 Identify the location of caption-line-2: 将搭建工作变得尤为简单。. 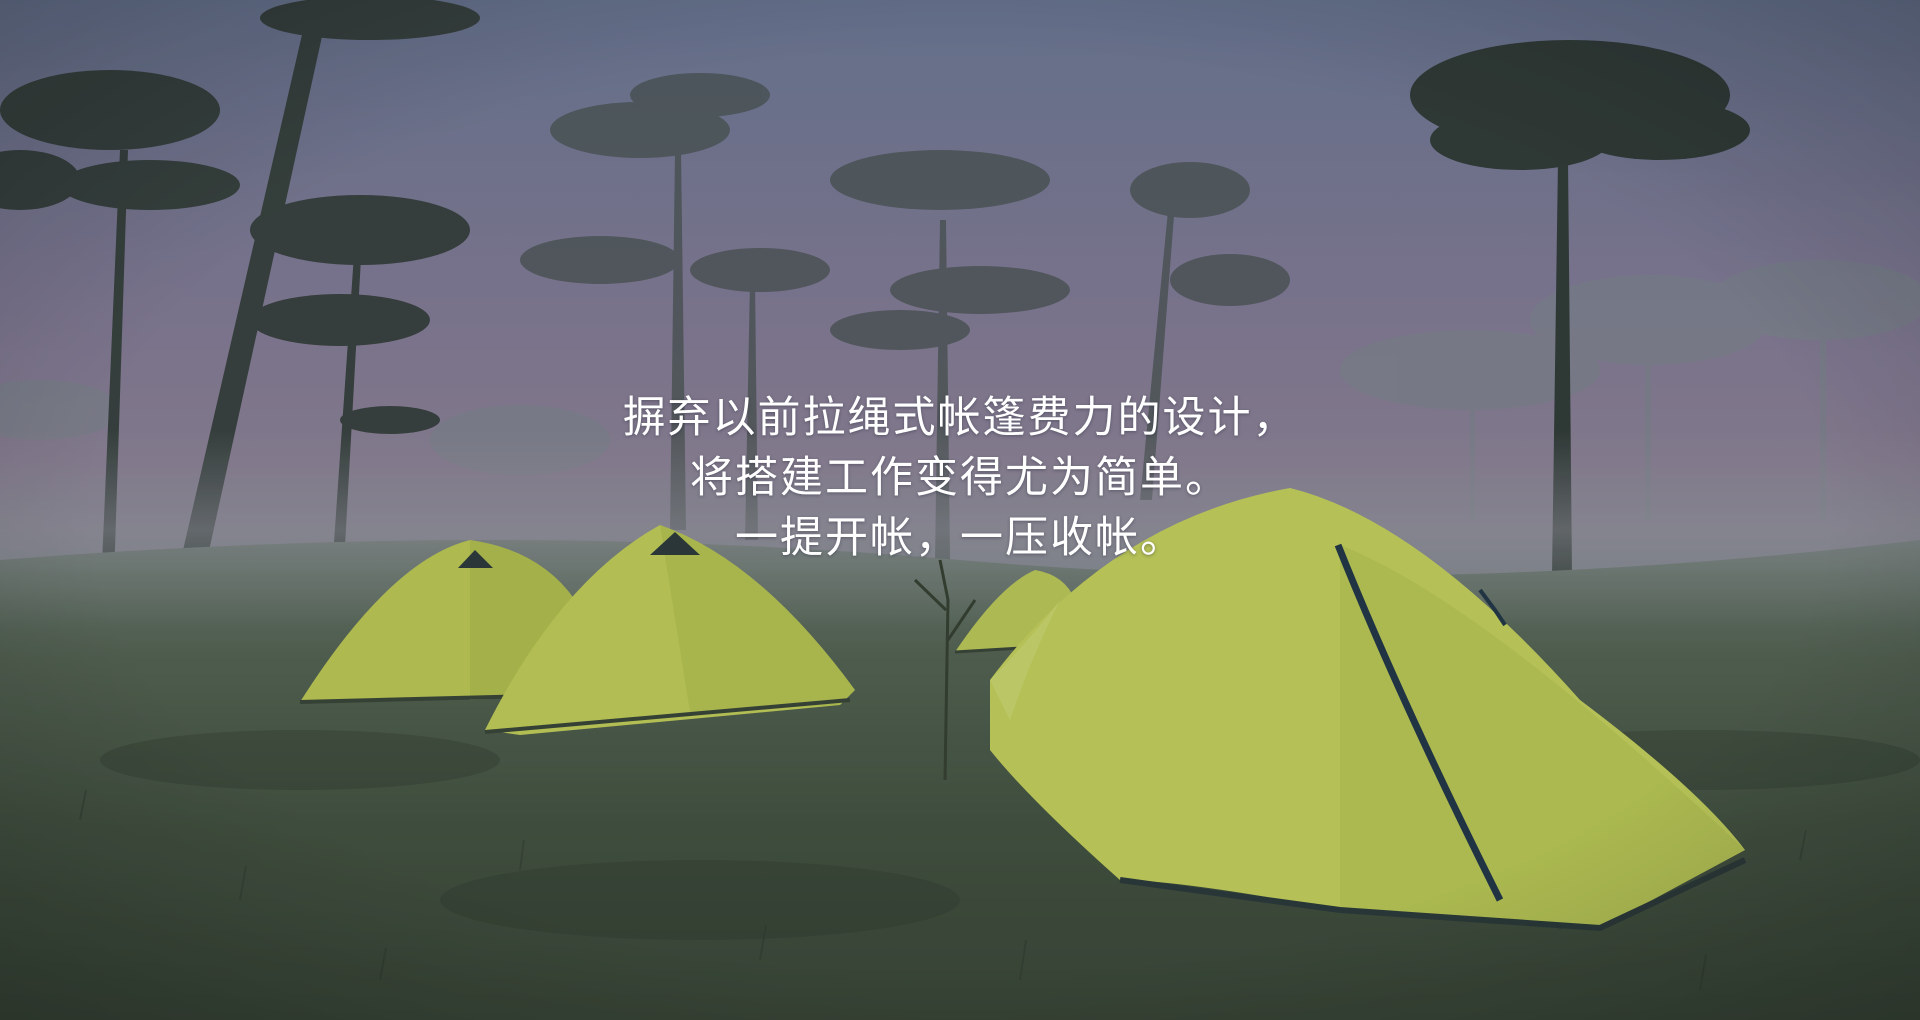
(960, 478).